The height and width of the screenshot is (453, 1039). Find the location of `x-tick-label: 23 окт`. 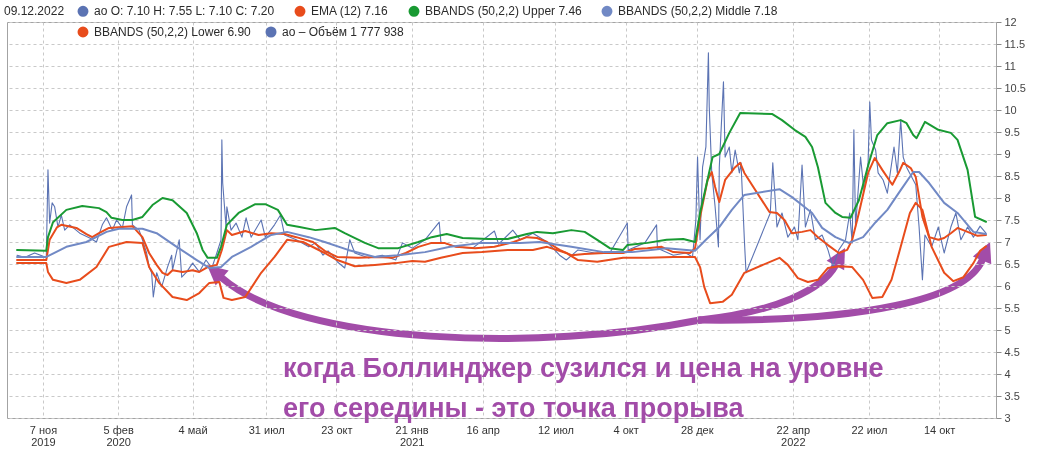

x-tick-label: 23 окт is located at coordinates (337, 429).